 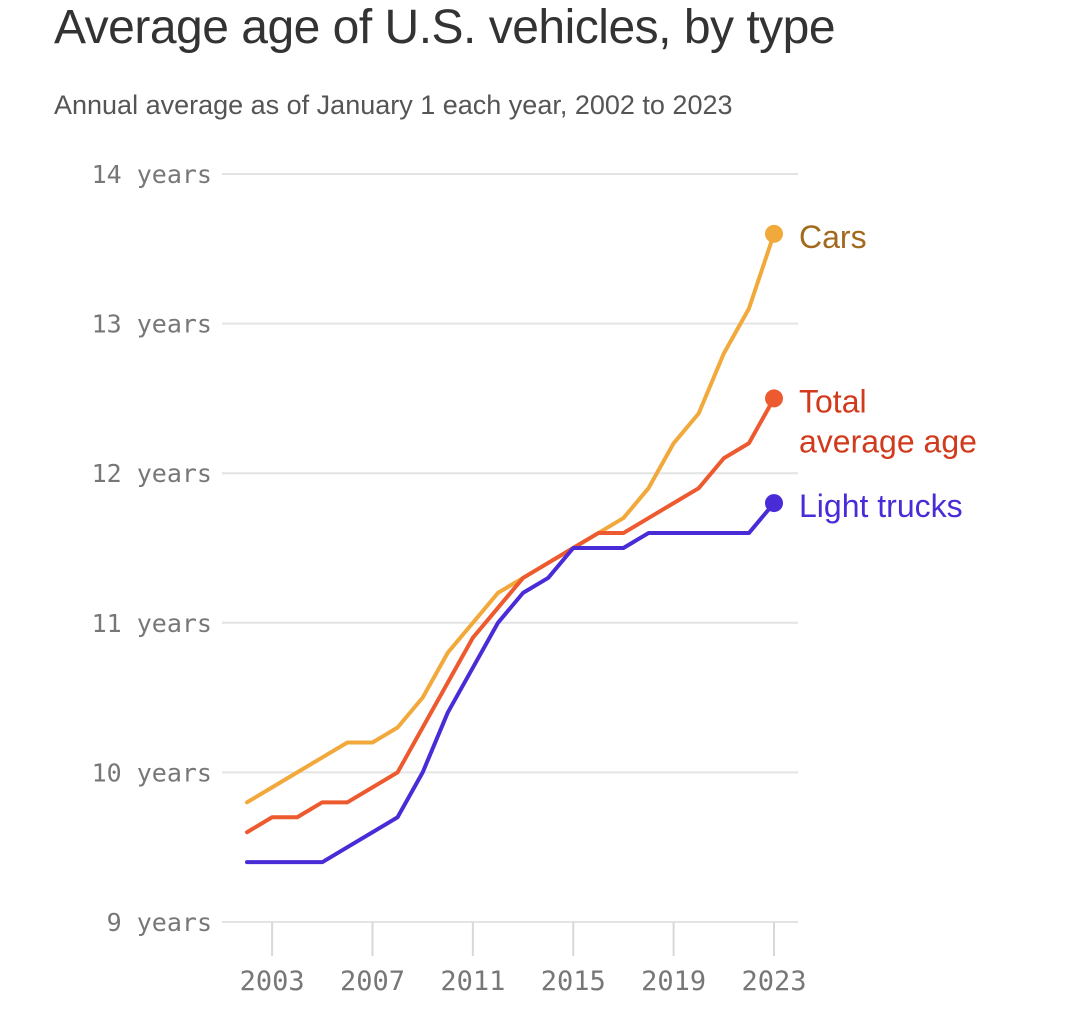 What do you see at coordinates (888, 371) in the screenshot?
I see `series-labels: Cars Total average age Light trucks` at bounding box center [888, 371].